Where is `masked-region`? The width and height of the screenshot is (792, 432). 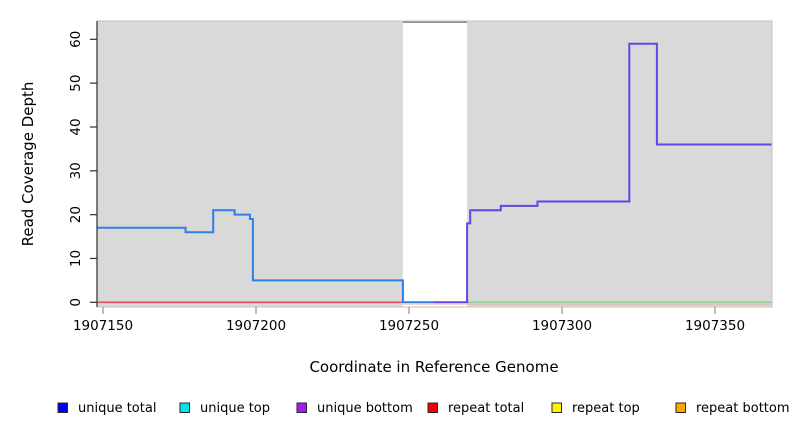 masked-region is located at coordinates (435, 164).